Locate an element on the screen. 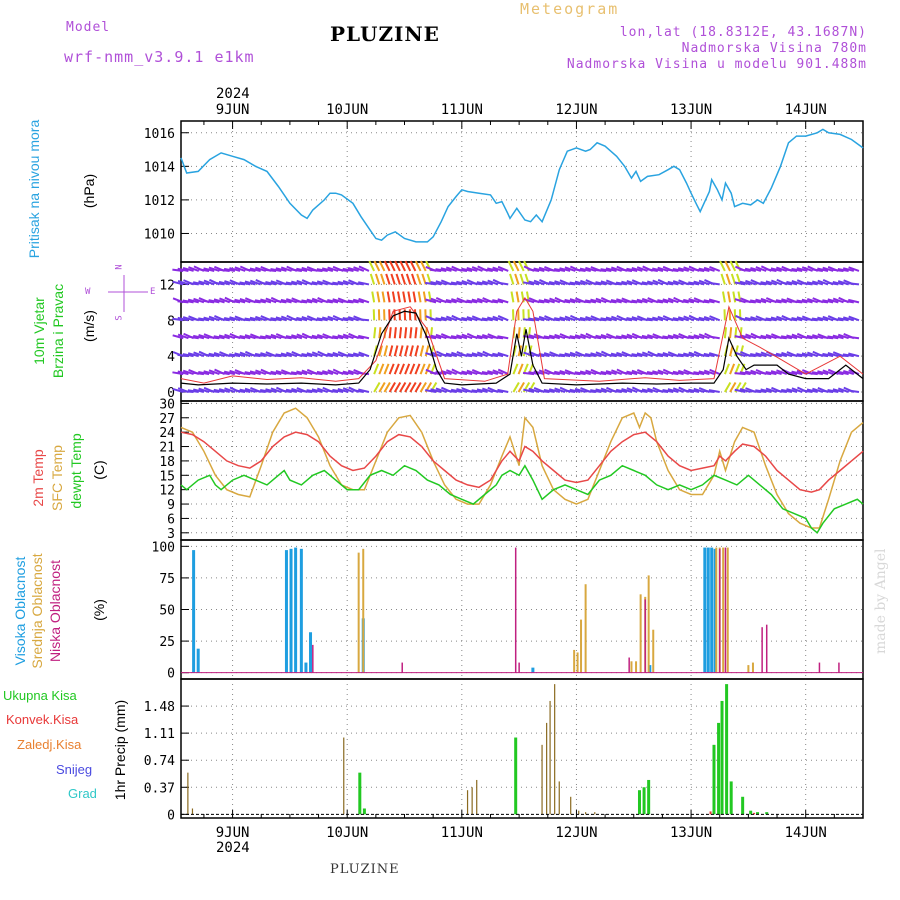 The width and height of the screenshot is (900, 900). compass-west: W is located at coordinates (88, 292).